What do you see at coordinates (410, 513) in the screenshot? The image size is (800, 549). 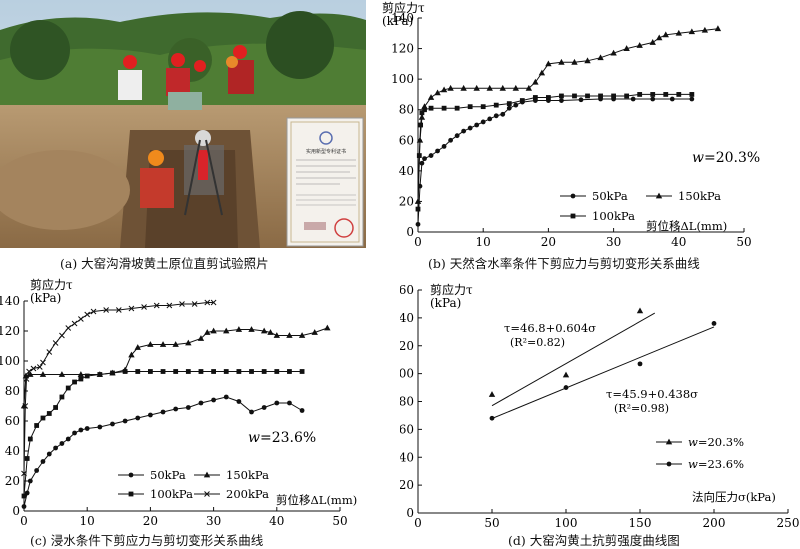 I see `chart-d-ytick-label: 0` at bounding box center [410, 513].